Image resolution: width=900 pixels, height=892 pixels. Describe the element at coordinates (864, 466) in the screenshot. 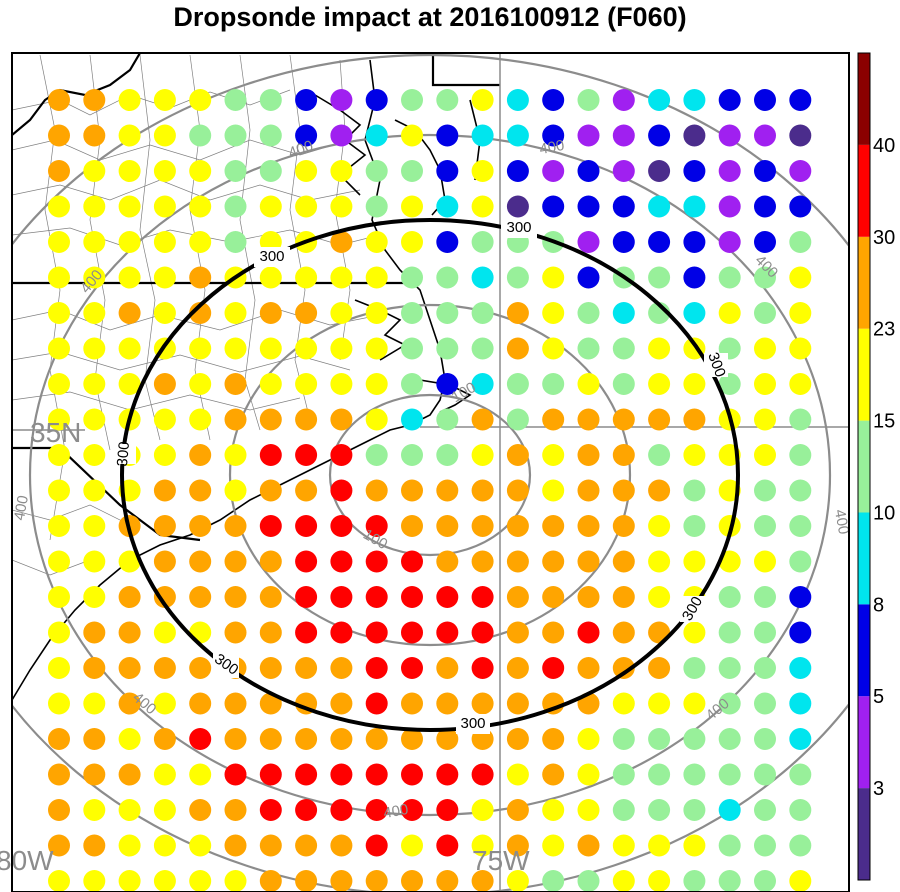

I see `colorbar-frame` at that location.